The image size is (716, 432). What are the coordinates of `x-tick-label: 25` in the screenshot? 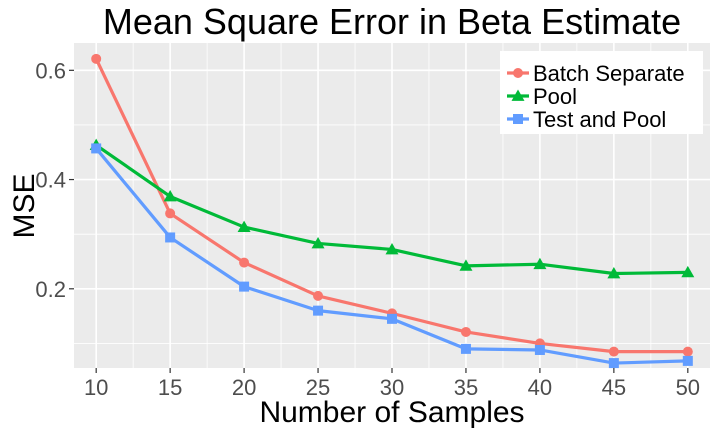 It's located at (318, 387).